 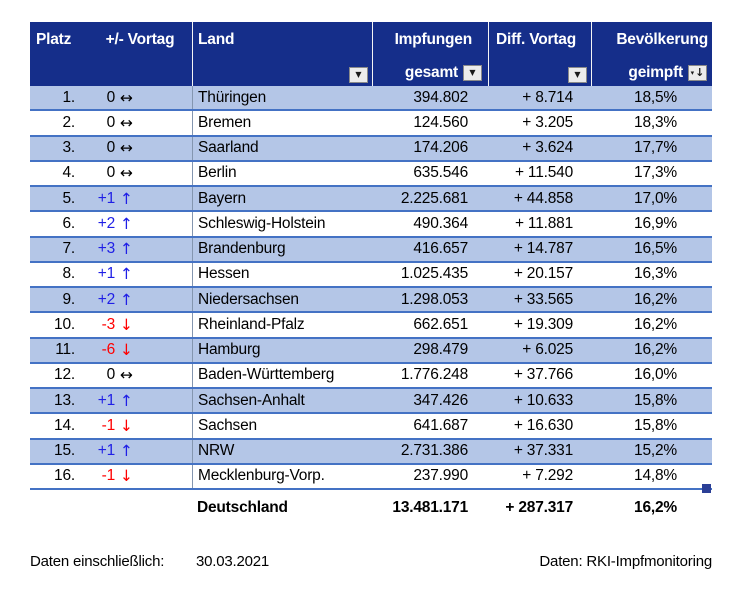 What do you see at coordinates (282, 173) in the screenshot?
I see `state-cell: Berlin` at bounding box center [282, 173].